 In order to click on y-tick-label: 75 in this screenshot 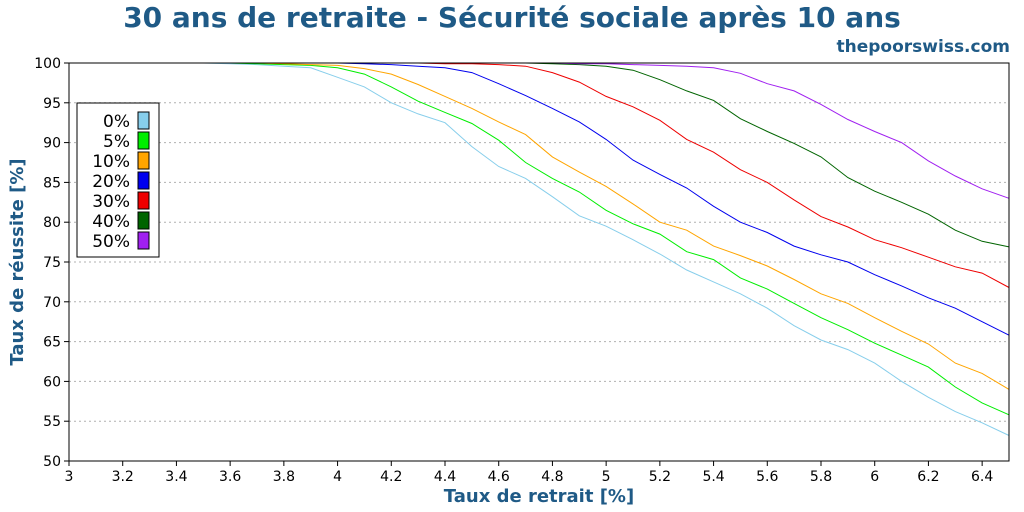, I will do `click(52, 263)`.